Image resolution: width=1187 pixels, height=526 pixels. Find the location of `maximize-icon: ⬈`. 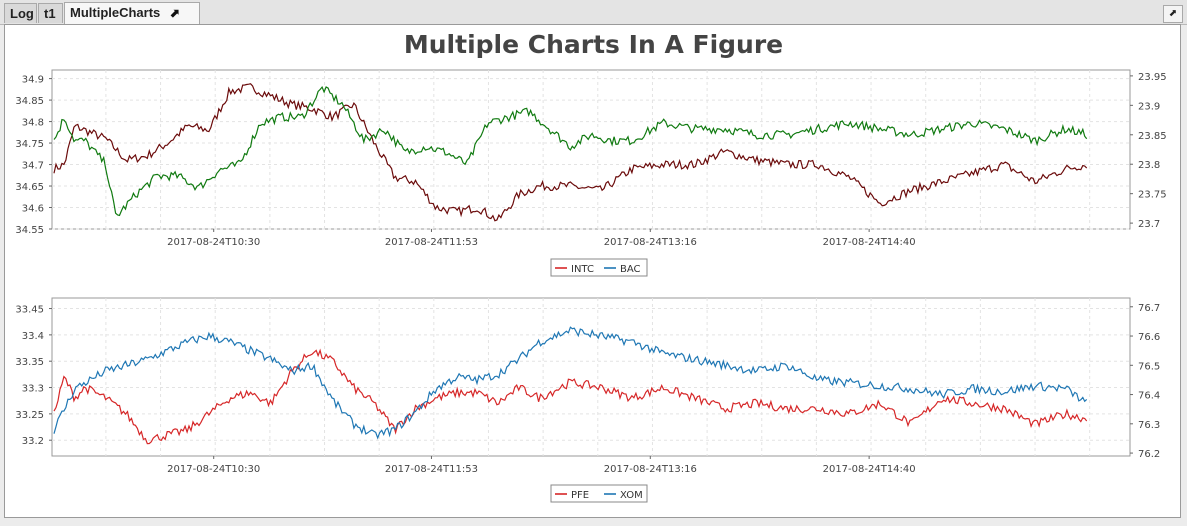

maximize-icon: ⬈ is located at coordinates (1173, 14).